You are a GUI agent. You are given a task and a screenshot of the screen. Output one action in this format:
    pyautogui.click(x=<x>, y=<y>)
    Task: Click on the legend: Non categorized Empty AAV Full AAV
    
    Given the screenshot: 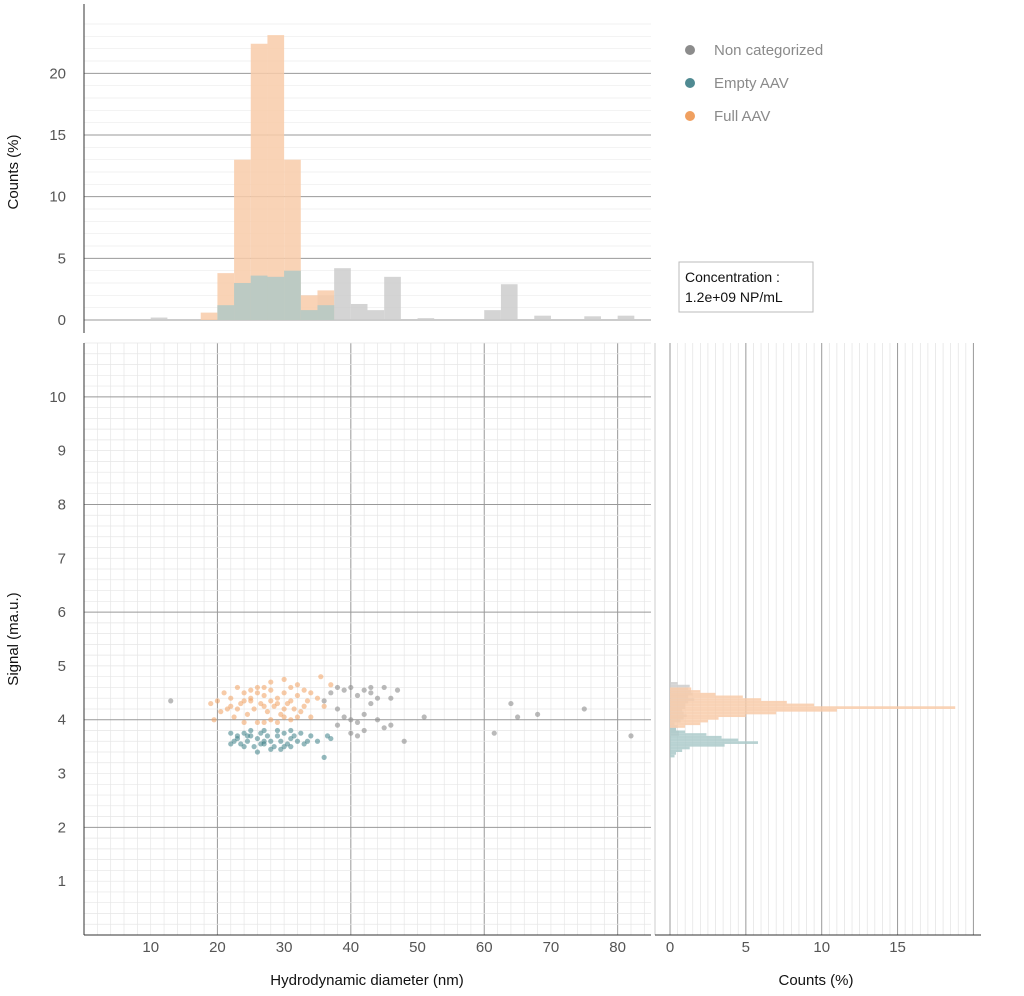 What is the action you would take?
    pyautogui.click(x=754, y=83)
    